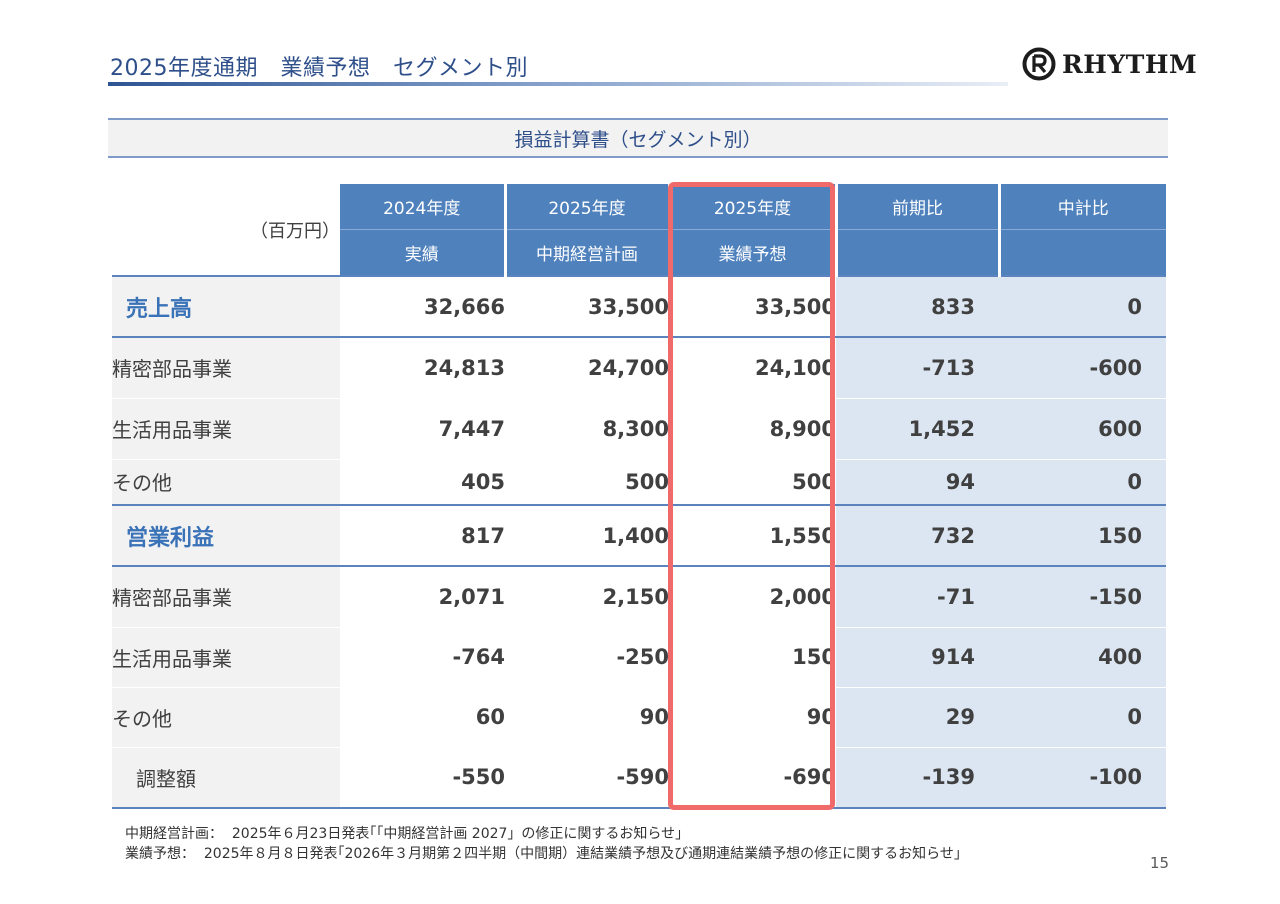 The height and width of the screenshot is (904, 1280). I want to click on value-cell: 833, so click(917, 307).